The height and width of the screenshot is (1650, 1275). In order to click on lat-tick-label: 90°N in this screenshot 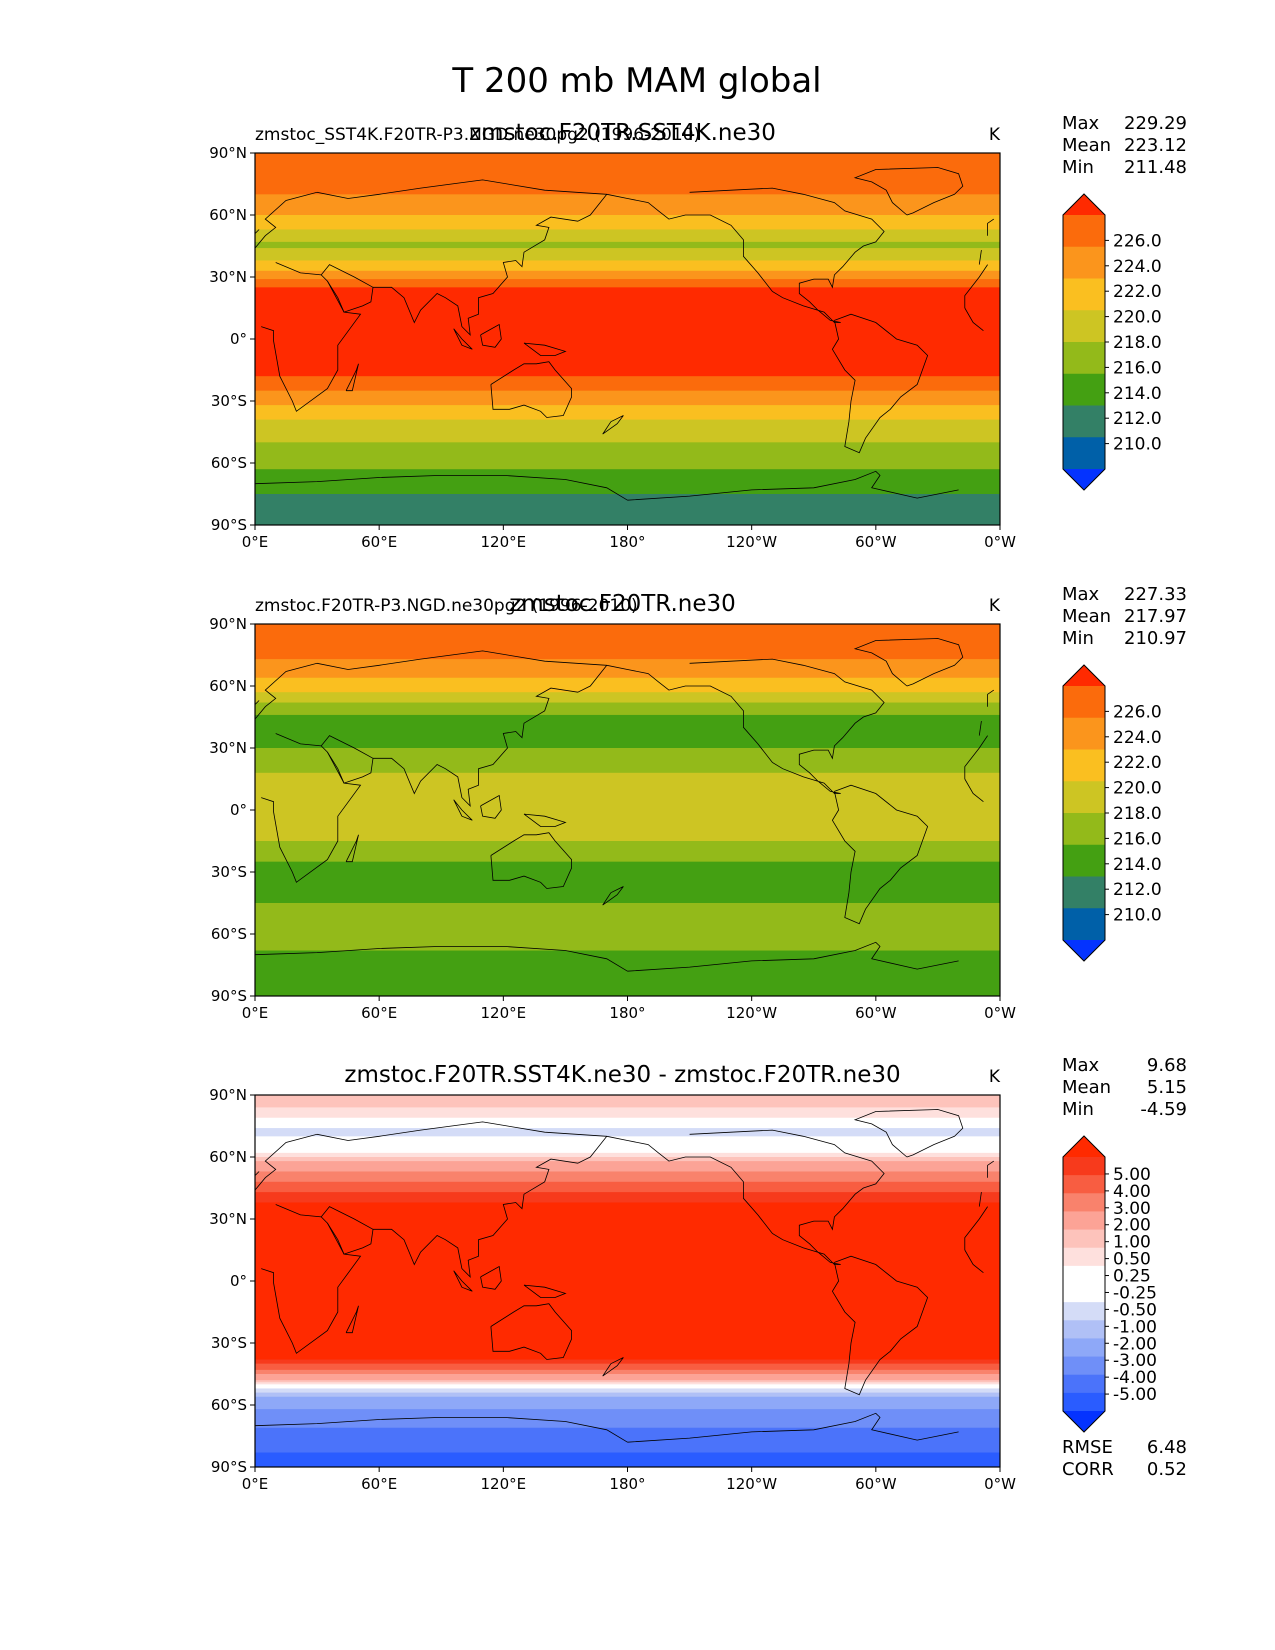, I will do `click(228, 153)`.